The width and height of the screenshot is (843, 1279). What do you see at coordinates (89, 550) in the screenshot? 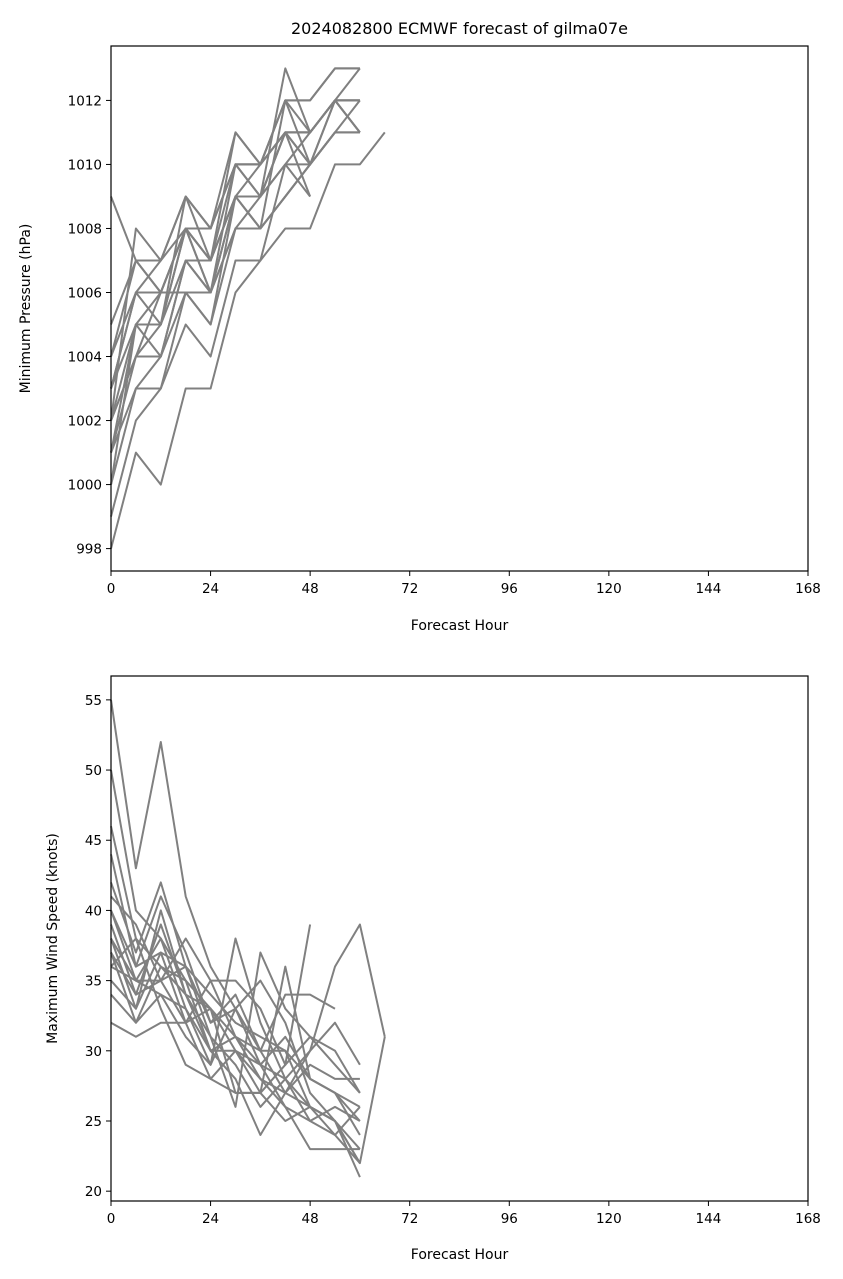
I see `pressure-y-tick-label: 998` at bounding box center [89, 550].